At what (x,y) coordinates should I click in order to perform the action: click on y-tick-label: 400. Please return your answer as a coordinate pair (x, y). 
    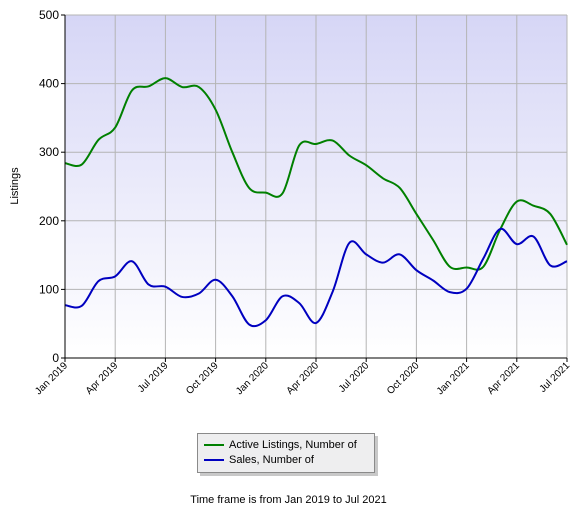
    Looking at the image, I should click on (49, 84).